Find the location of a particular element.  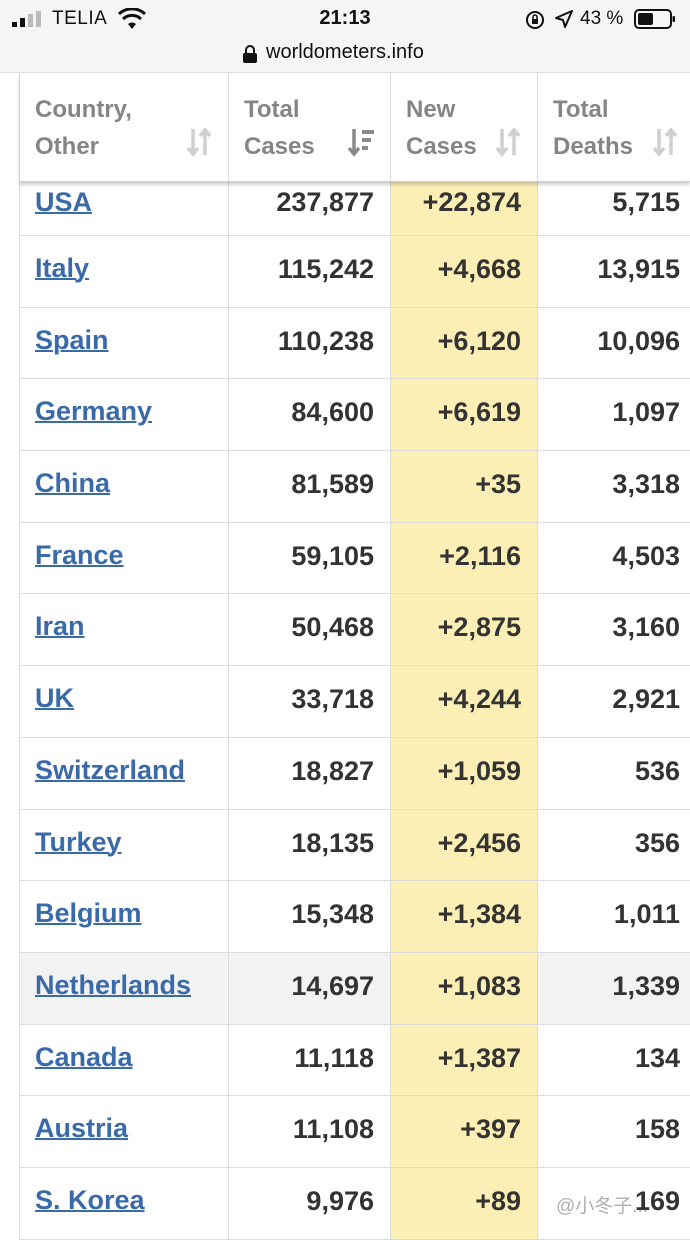

new-cases-value: +4,668 is located at coordinates (479, 269).